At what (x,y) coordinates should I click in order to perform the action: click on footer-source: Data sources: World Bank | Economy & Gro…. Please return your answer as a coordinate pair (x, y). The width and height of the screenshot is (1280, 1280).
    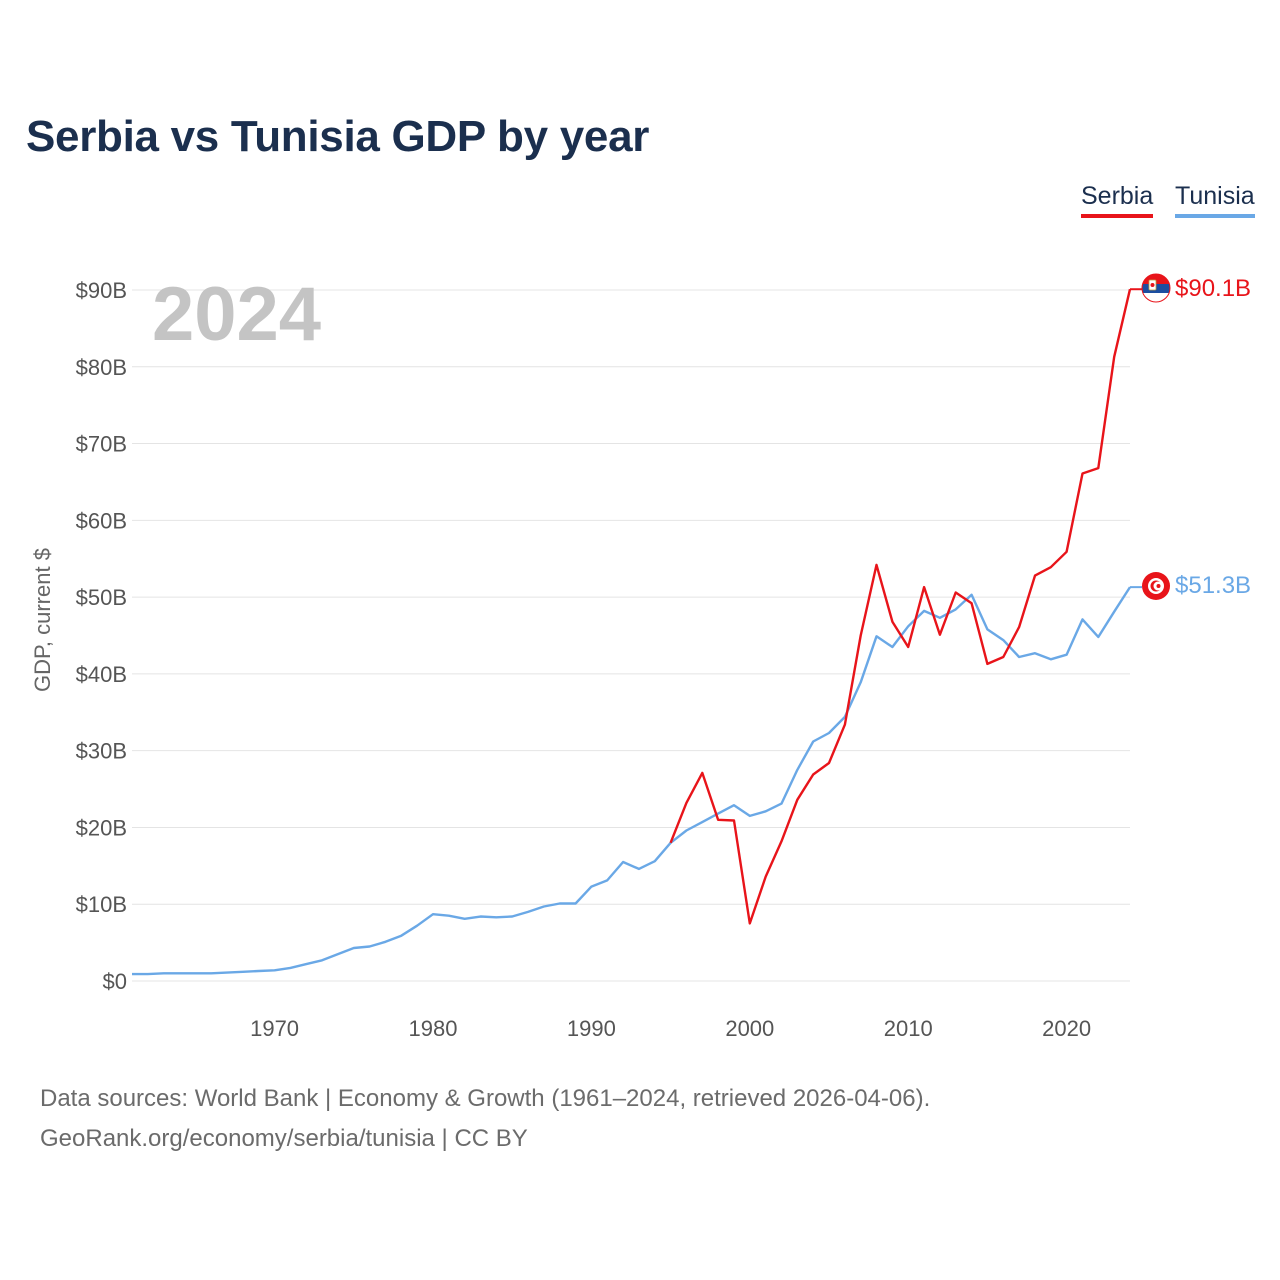
    Looking at the image, I should click on (485, 1098).